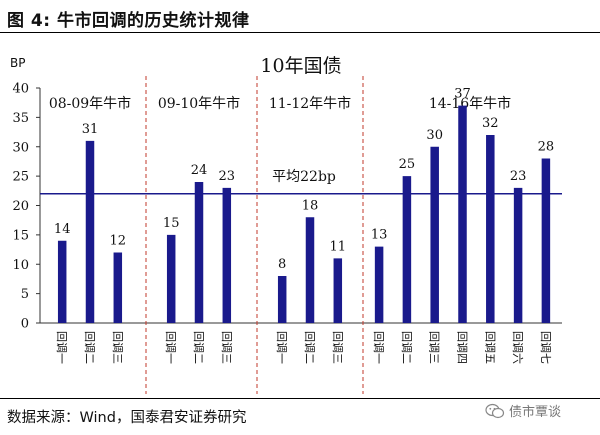 This screenshot has width=600, height=435. What do you see at coordinates (545, 347) in the screenshot?
I see `x-category-label: 回调七` at bounding box center [545, 347].